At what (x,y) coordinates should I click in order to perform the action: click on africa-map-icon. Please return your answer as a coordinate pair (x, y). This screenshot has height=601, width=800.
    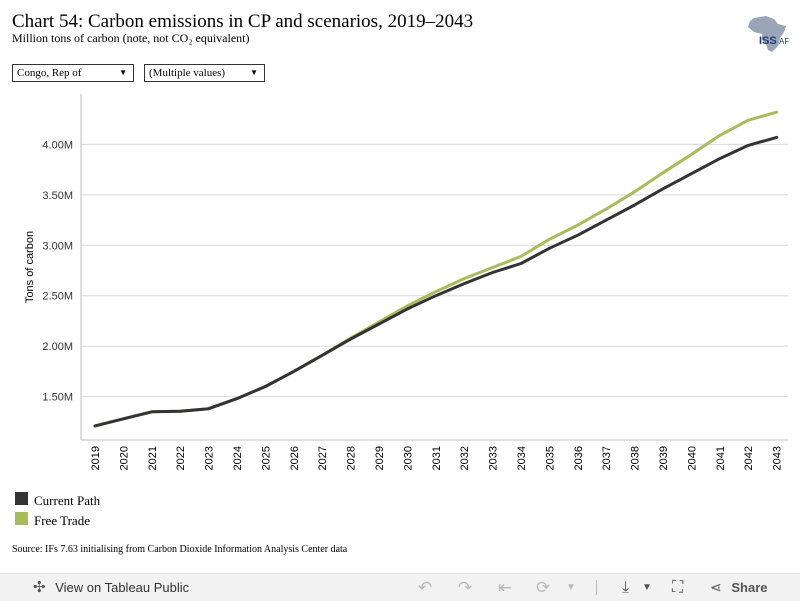
    Looking at the image, I should click on (767, 34).